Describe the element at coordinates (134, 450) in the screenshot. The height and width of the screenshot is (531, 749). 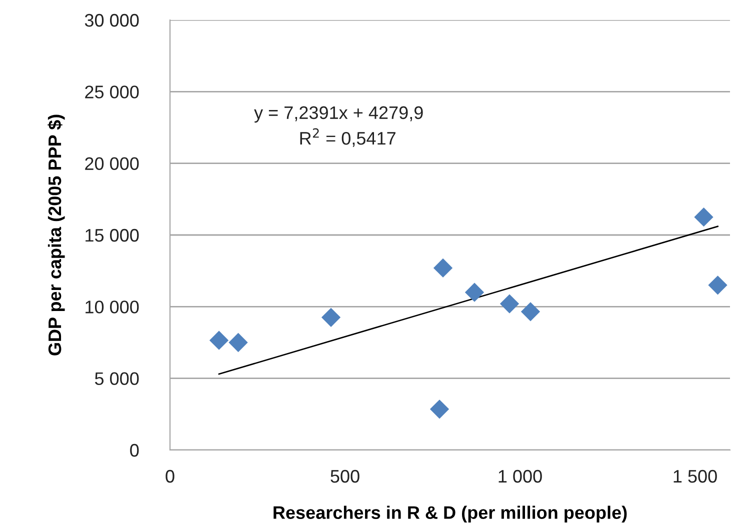
I see `y-tick-label: 0` at that location.